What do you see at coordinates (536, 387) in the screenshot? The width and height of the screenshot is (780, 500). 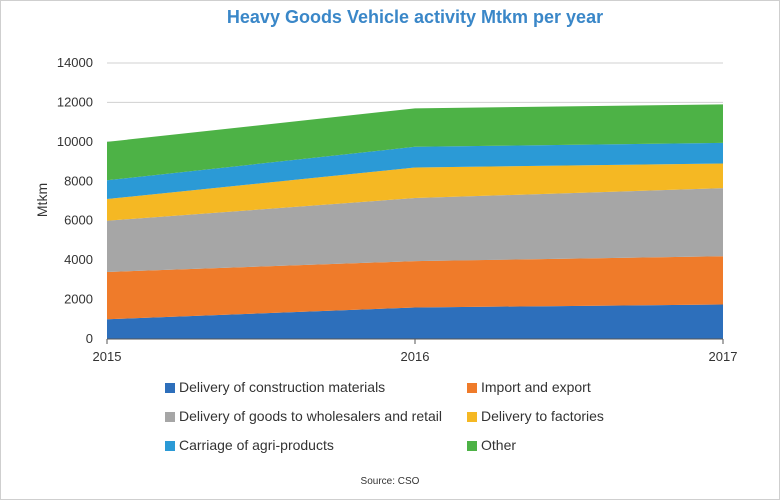 I see `legend-label: Import and export` at bounding box center [536, 387].